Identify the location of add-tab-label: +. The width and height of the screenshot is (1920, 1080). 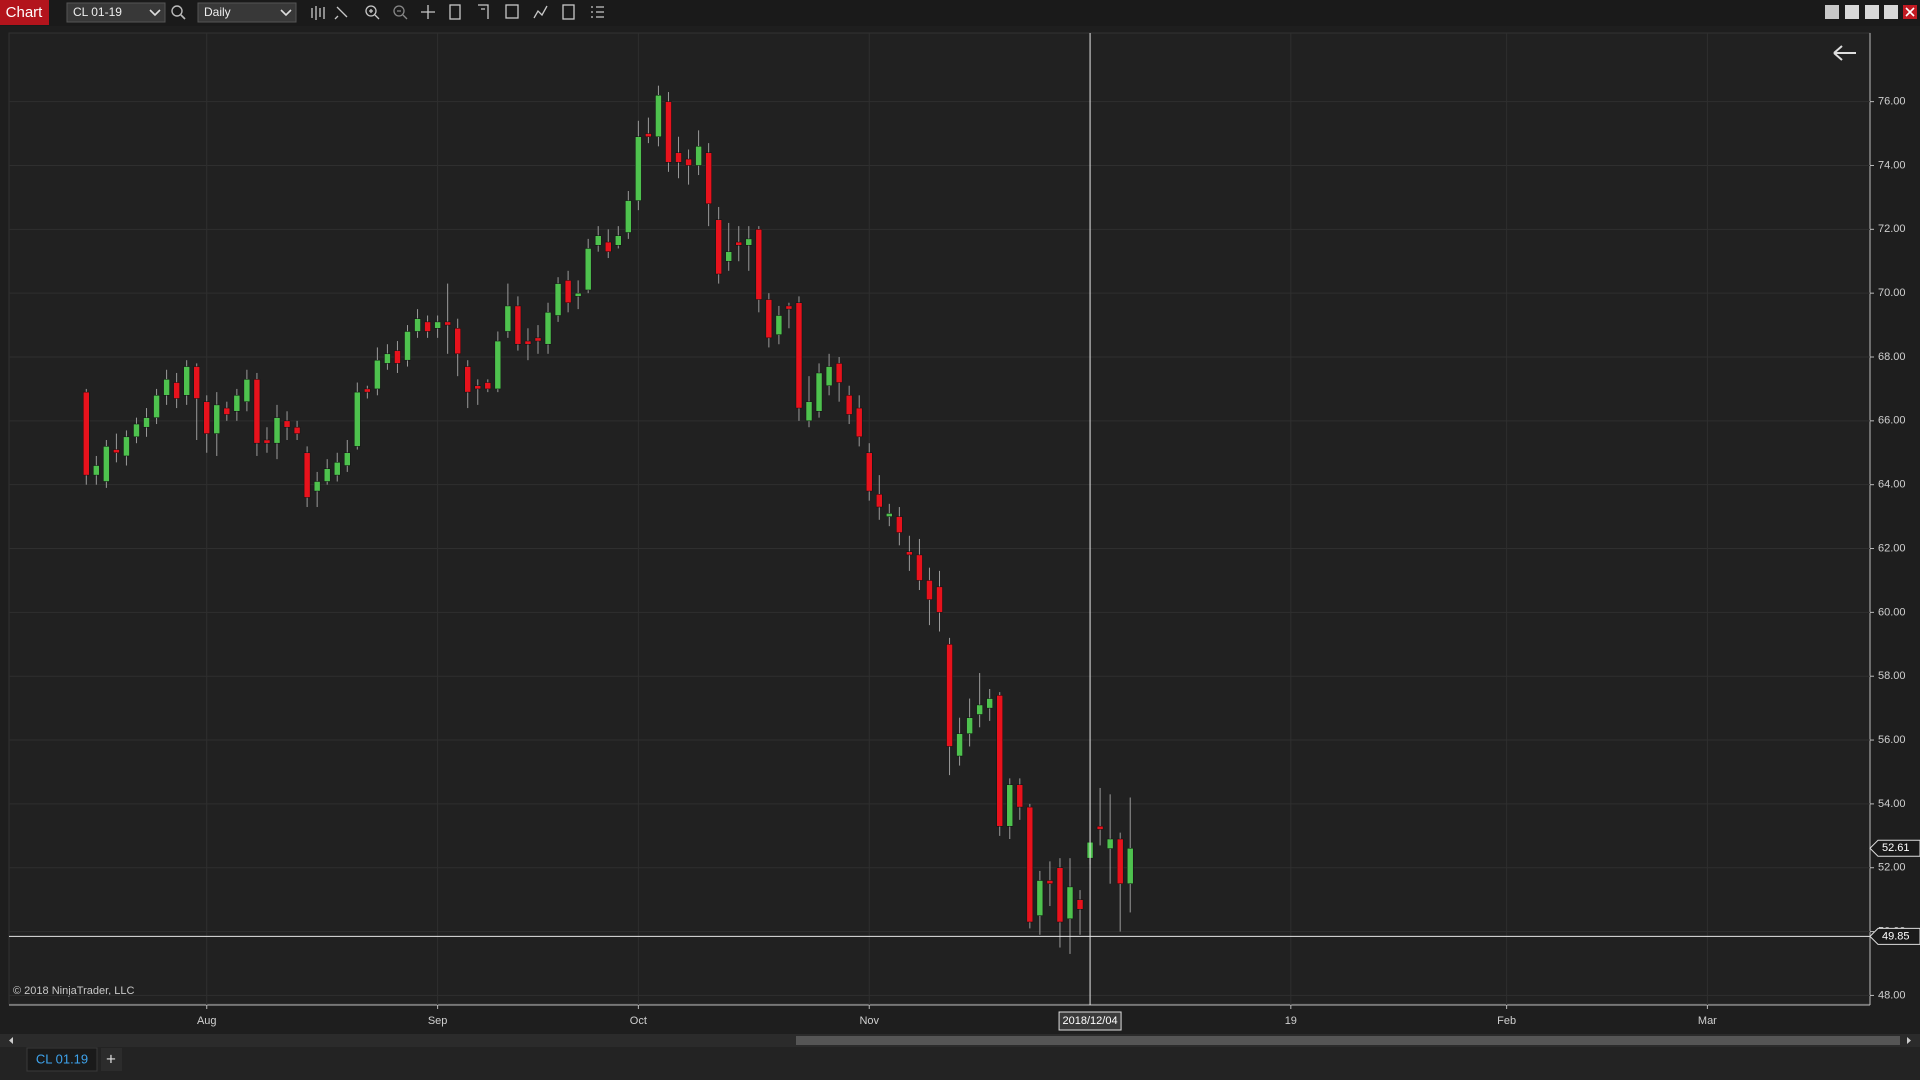
(111, 1058).